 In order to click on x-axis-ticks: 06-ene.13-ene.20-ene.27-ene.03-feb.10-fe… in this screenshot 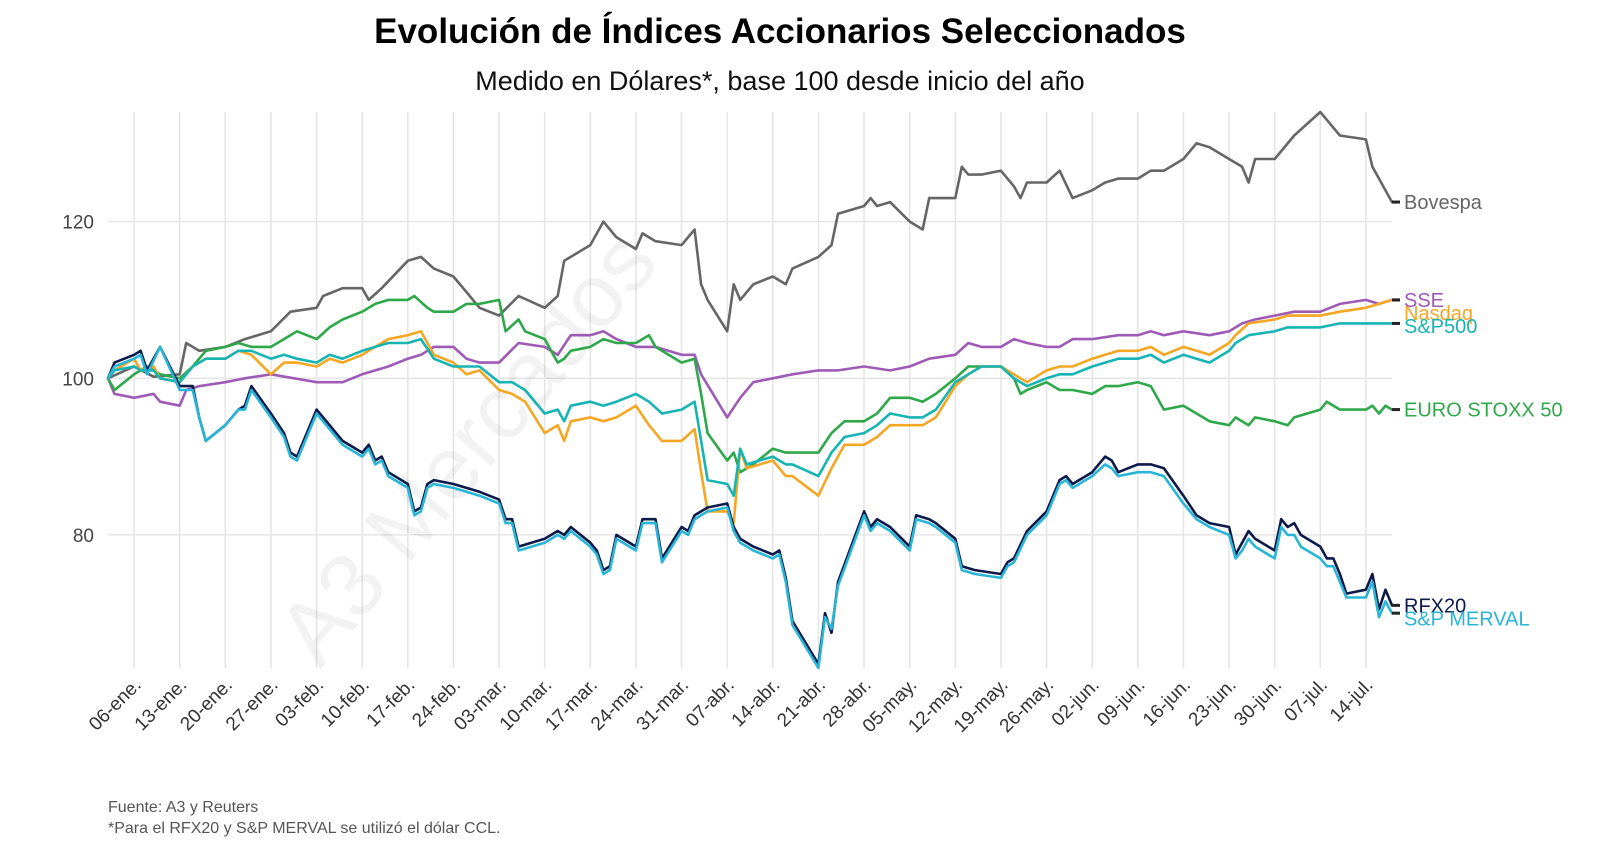, I will do `click(731, 706)`.